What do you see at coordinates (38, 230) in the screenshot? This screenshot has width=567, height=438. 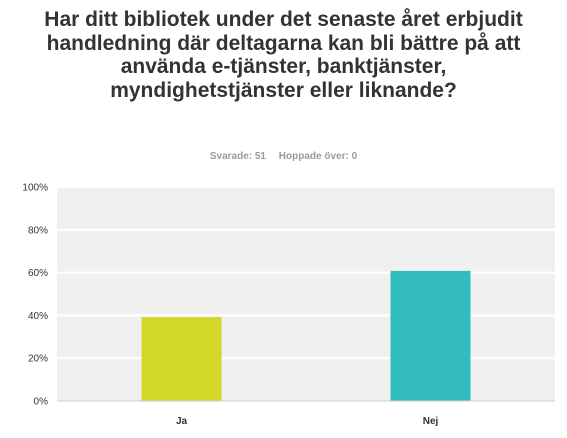 I see `y-tick-label: 80%` at bounding box center [38, 230].